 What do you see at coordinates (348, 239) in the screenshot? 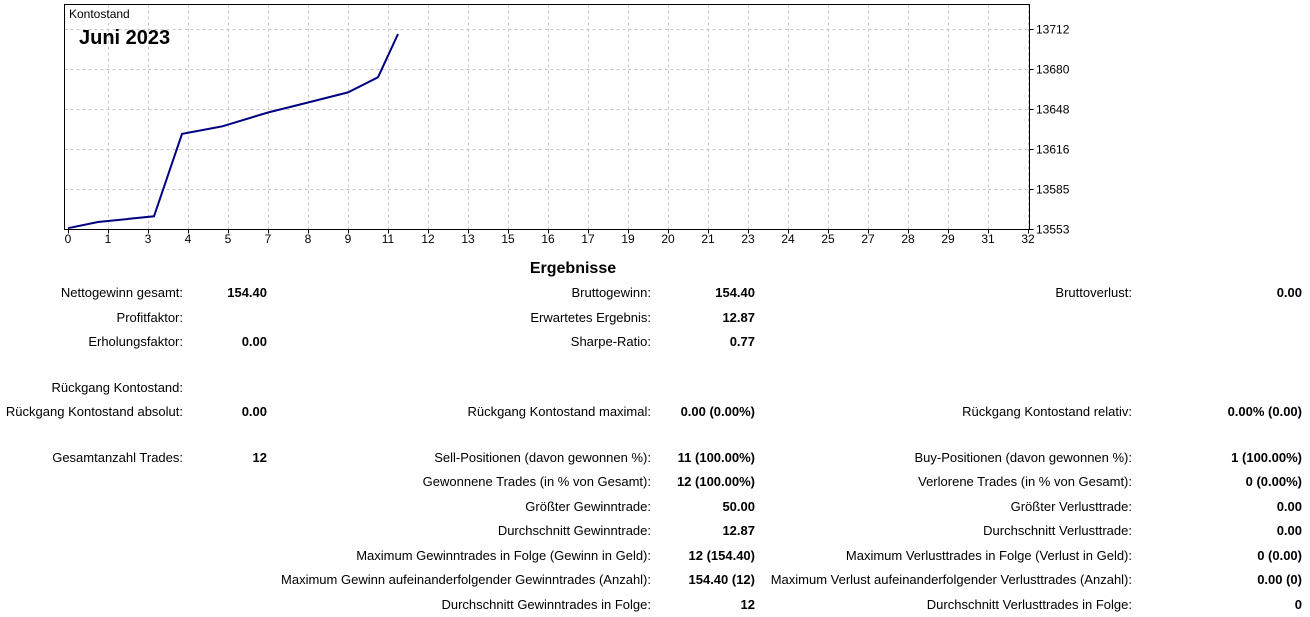
I see `x-tick-label: 9` at bounding box center [348, 239].